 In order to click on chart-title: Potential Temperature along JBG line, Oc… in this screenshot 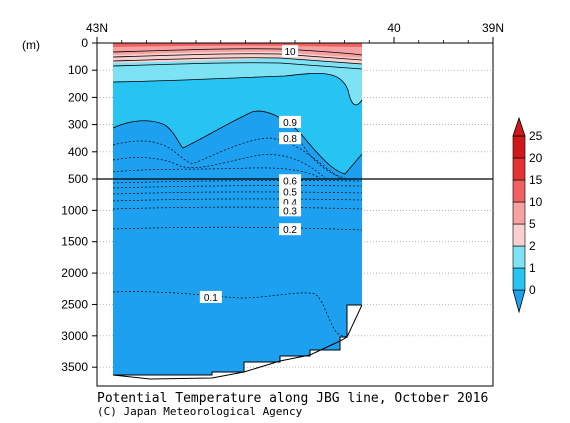, I will do `click(292, 398)`.